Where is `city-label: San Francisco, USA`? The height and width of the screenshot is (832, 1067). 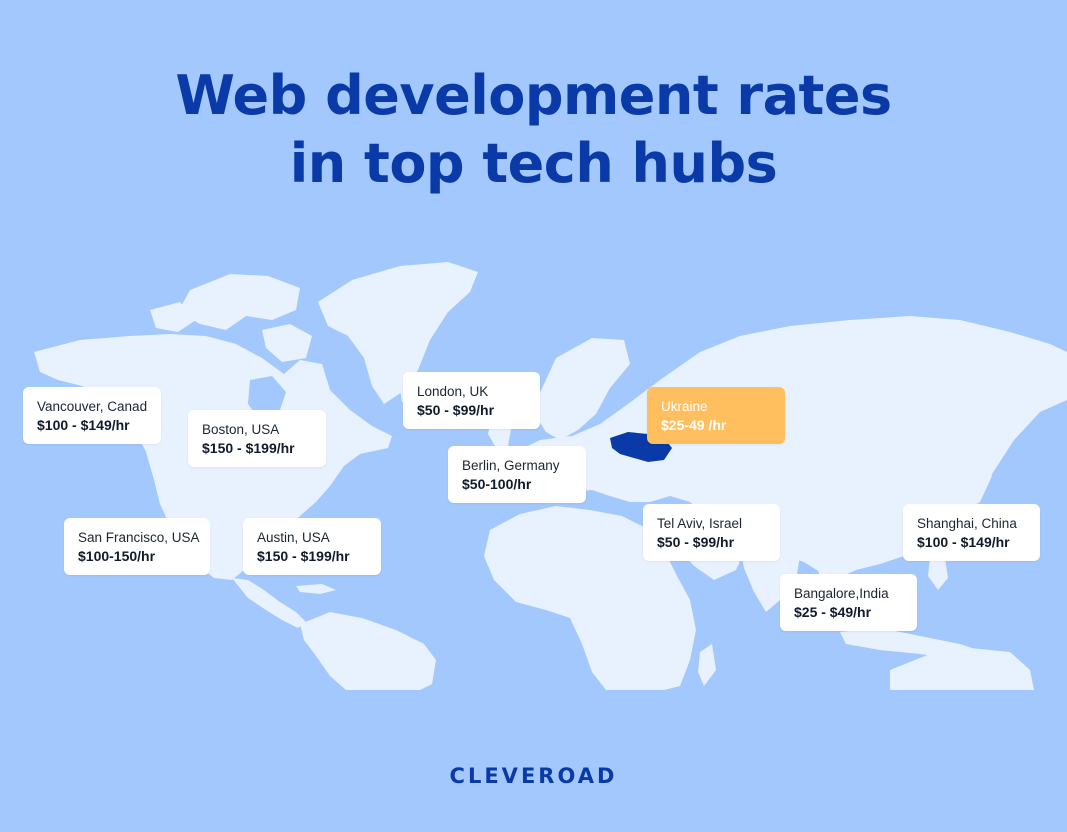
city-label: San Francisco, USA is located at coordinates (139, 537).